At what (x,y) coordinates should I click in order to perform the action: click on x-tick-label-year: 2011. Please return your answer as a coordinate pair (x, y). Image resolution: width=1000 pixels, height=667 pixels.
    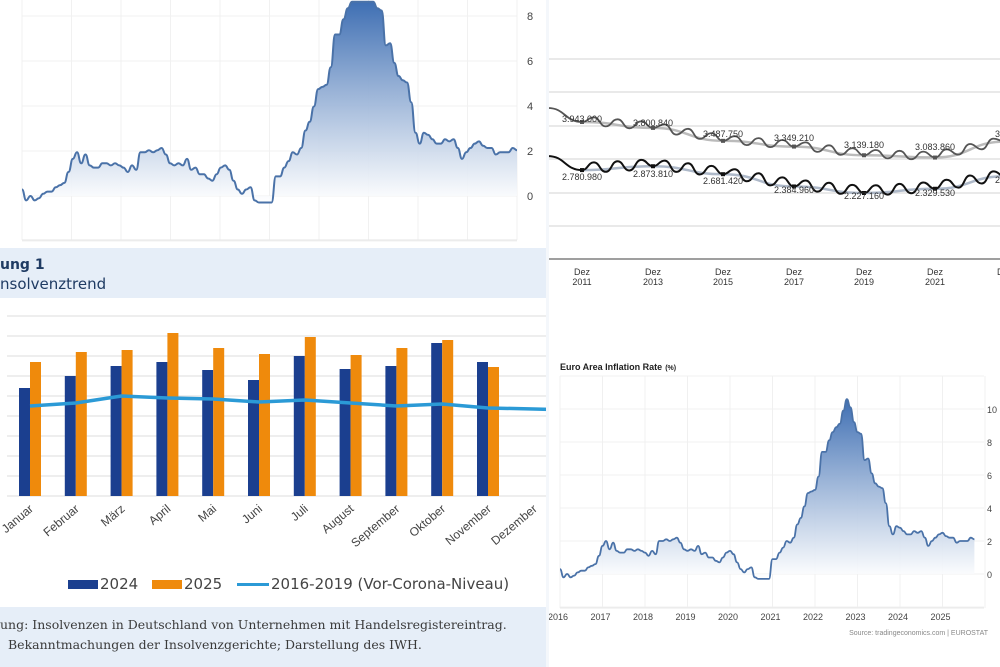
    Looking at the image, I should click on (581, 282).